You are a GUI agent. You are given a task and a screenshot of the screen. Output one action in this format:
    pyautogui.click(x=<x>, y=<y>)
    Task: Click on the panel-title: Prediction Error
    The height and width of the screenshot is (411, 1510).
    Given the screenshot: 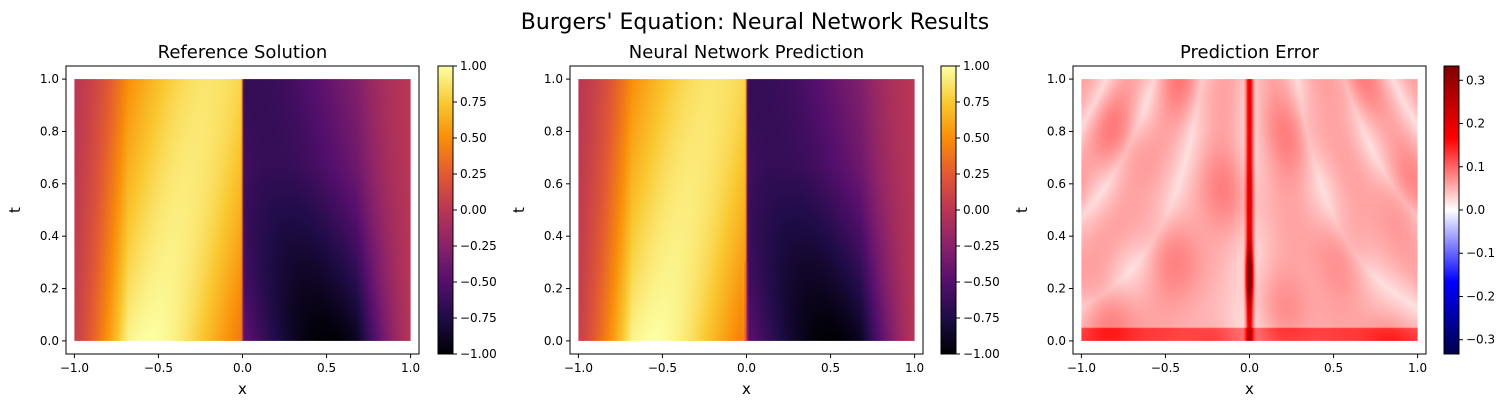 What is the action you would take?
    pyautogui.click(x=1250, y=52)
    